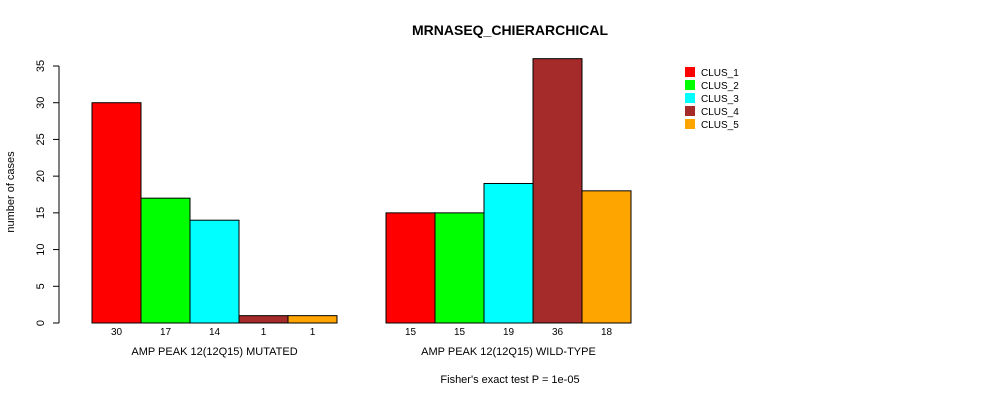 This screenshot has height=400, width=990. What do you see at coordinates (607, 332) in the screenshot?
I see `bar-count-label: 18` at bounding box center [607, 332].